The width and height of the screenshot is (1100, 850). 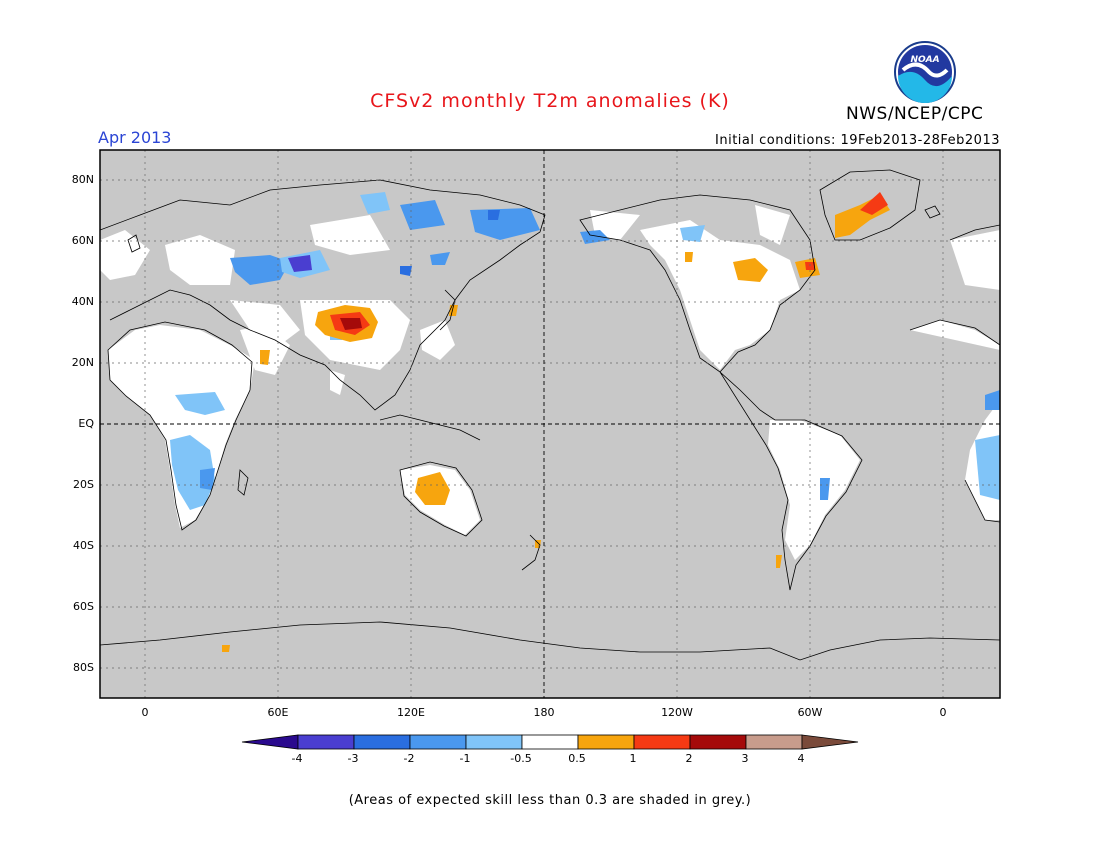 What do you see at coordinates (801, 758) in the screenshot?
I see `colorbar-tick: 4` at bounding box center [801, 758].